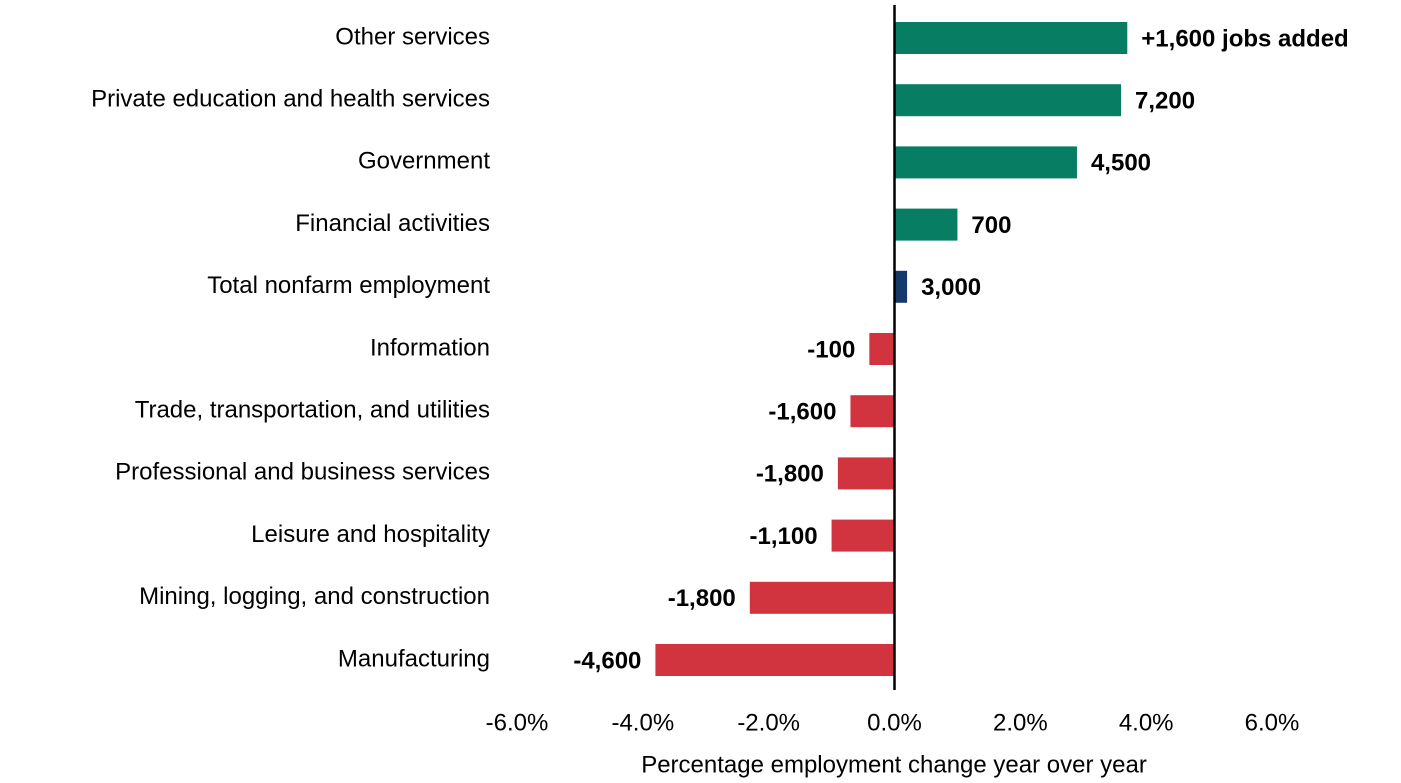 This screenshot has width=1401, height=783. What do you see at coordinates (642, 722) in the screenshot?
I see `x-tick-label: -4.0%` at bounding box center [642, 722].